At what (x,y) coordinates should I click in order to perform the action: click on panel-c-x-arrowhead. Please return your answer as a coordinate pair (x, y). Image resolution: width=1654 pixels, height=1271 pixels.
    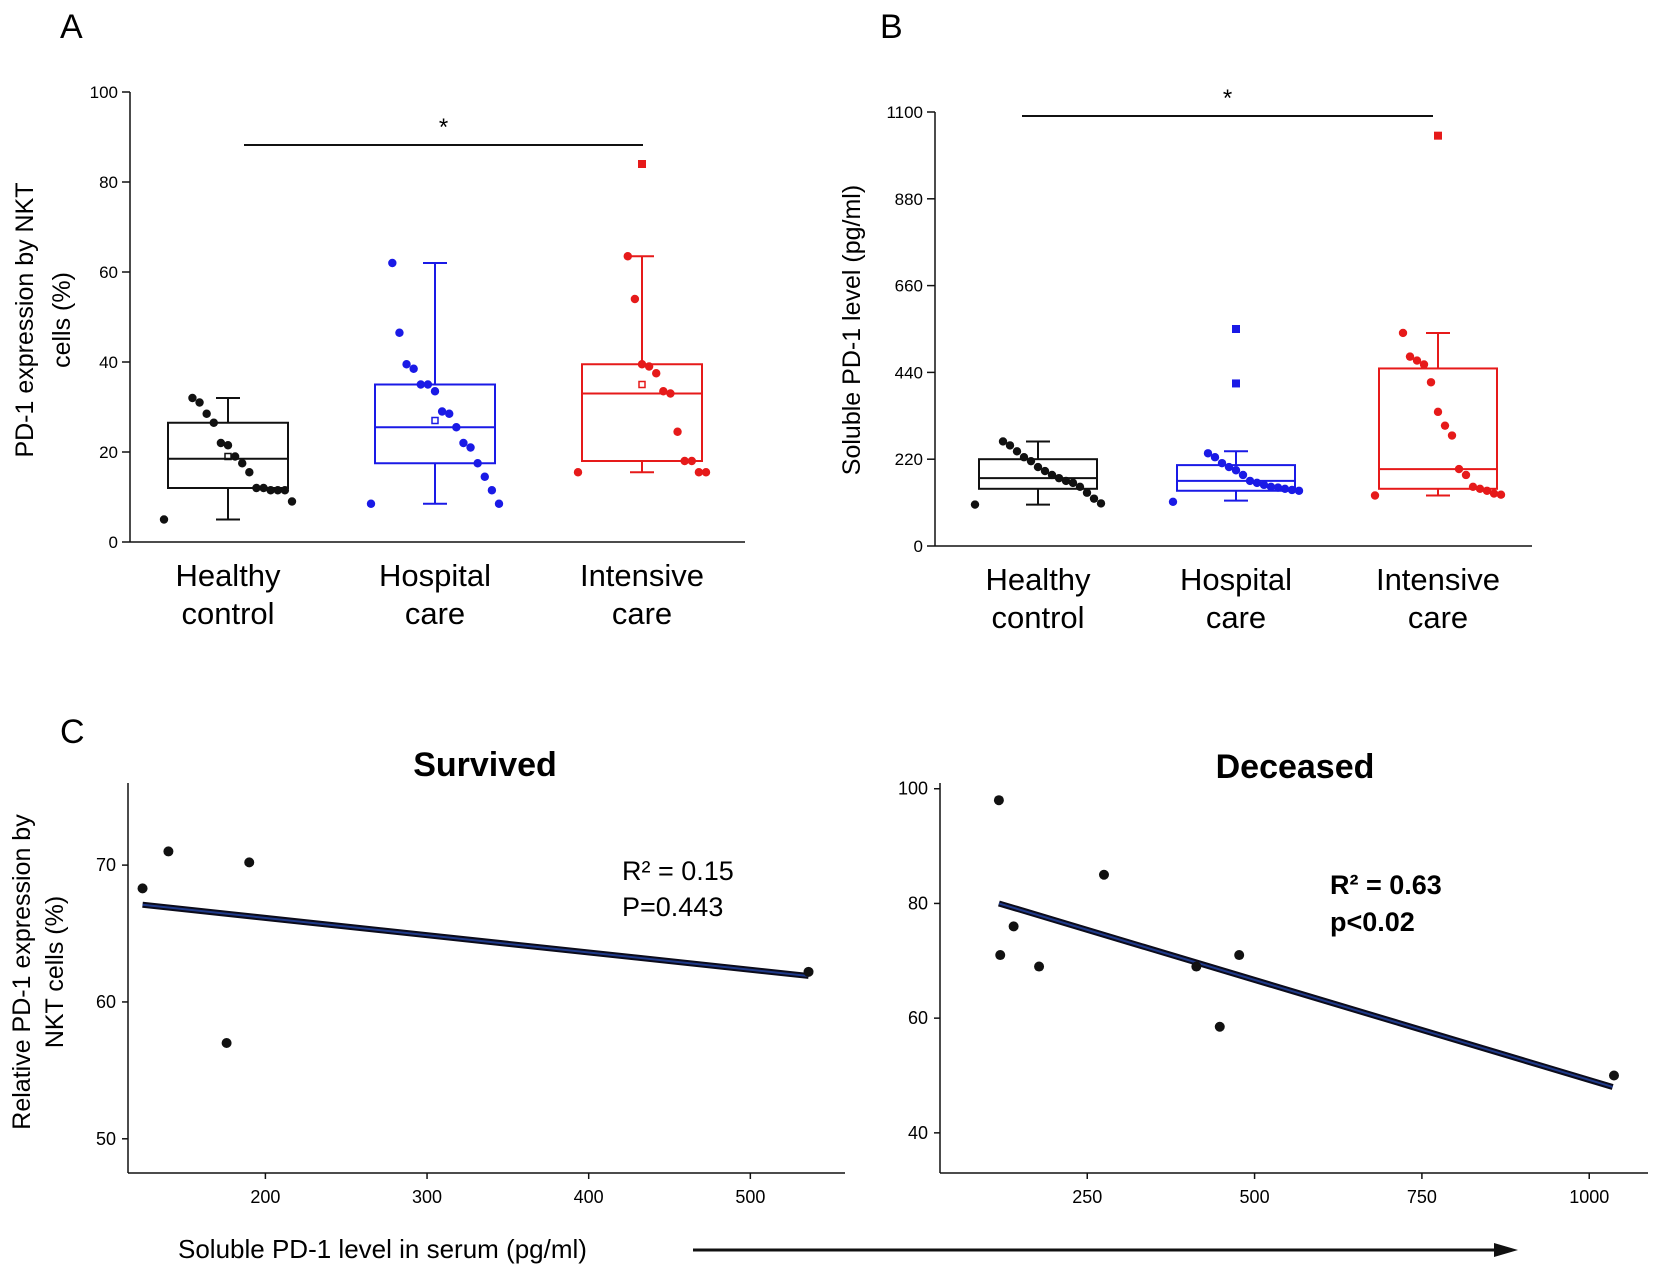
    Looking at the image, I should click on (1506, 1250).